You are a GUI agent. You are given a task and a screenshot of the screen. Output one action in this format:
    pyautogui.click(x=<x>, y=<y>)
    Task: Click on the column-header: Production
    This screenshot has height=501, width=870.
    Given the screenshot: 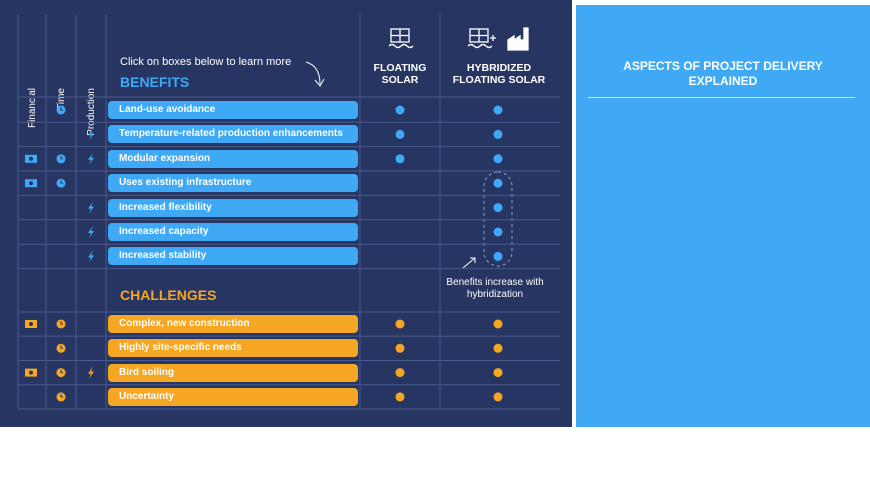 What is the action you would take?
    pyautogui.click(x=91, y=112)
    